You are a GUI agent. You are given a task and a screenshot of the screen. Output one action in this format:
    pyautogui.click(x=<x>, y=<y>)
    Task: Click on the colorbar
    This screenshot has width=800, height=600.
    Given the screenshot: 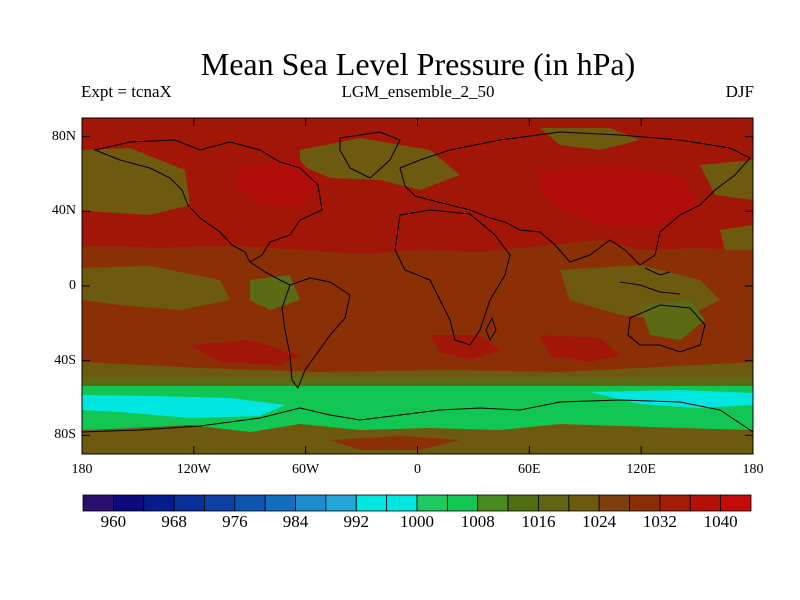 What is the action you would take?
    pyautogui.click(x=417, y=503)
    